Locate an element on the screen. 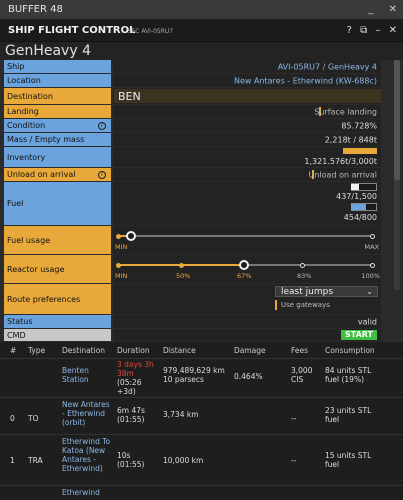 This screenshot has height=500, width=403. ship-name-heading: GenHeavy 4 is located at coordinates (201, 51).